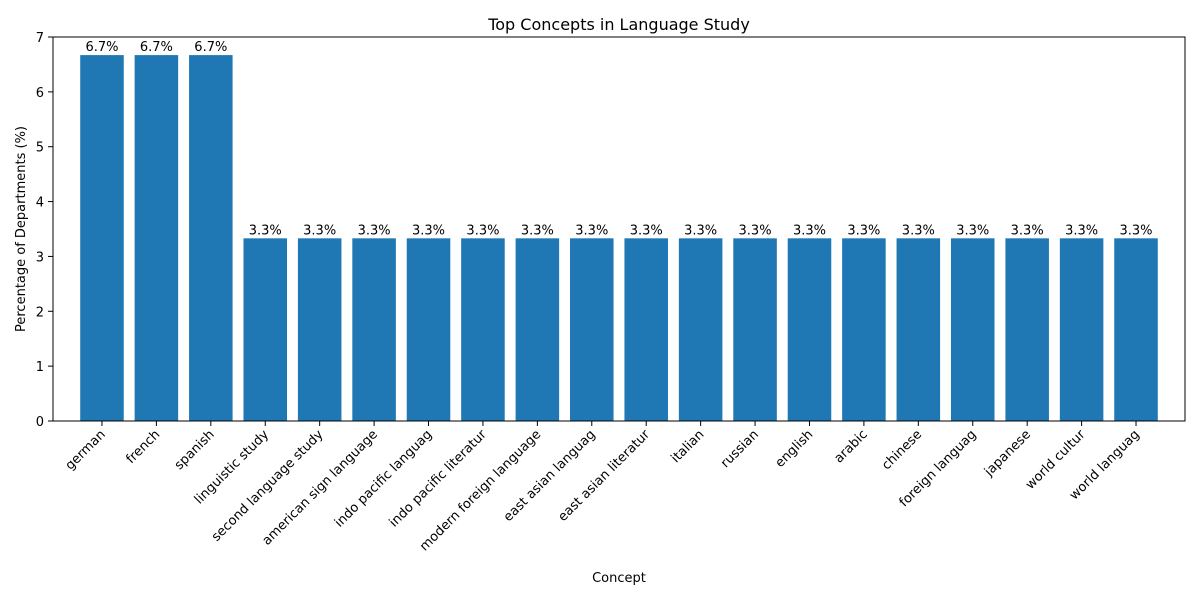 The width and height of the screenshot is (1200, 600). I want to click on x-tick-label: indo pacific literatur, so click(439, 479).